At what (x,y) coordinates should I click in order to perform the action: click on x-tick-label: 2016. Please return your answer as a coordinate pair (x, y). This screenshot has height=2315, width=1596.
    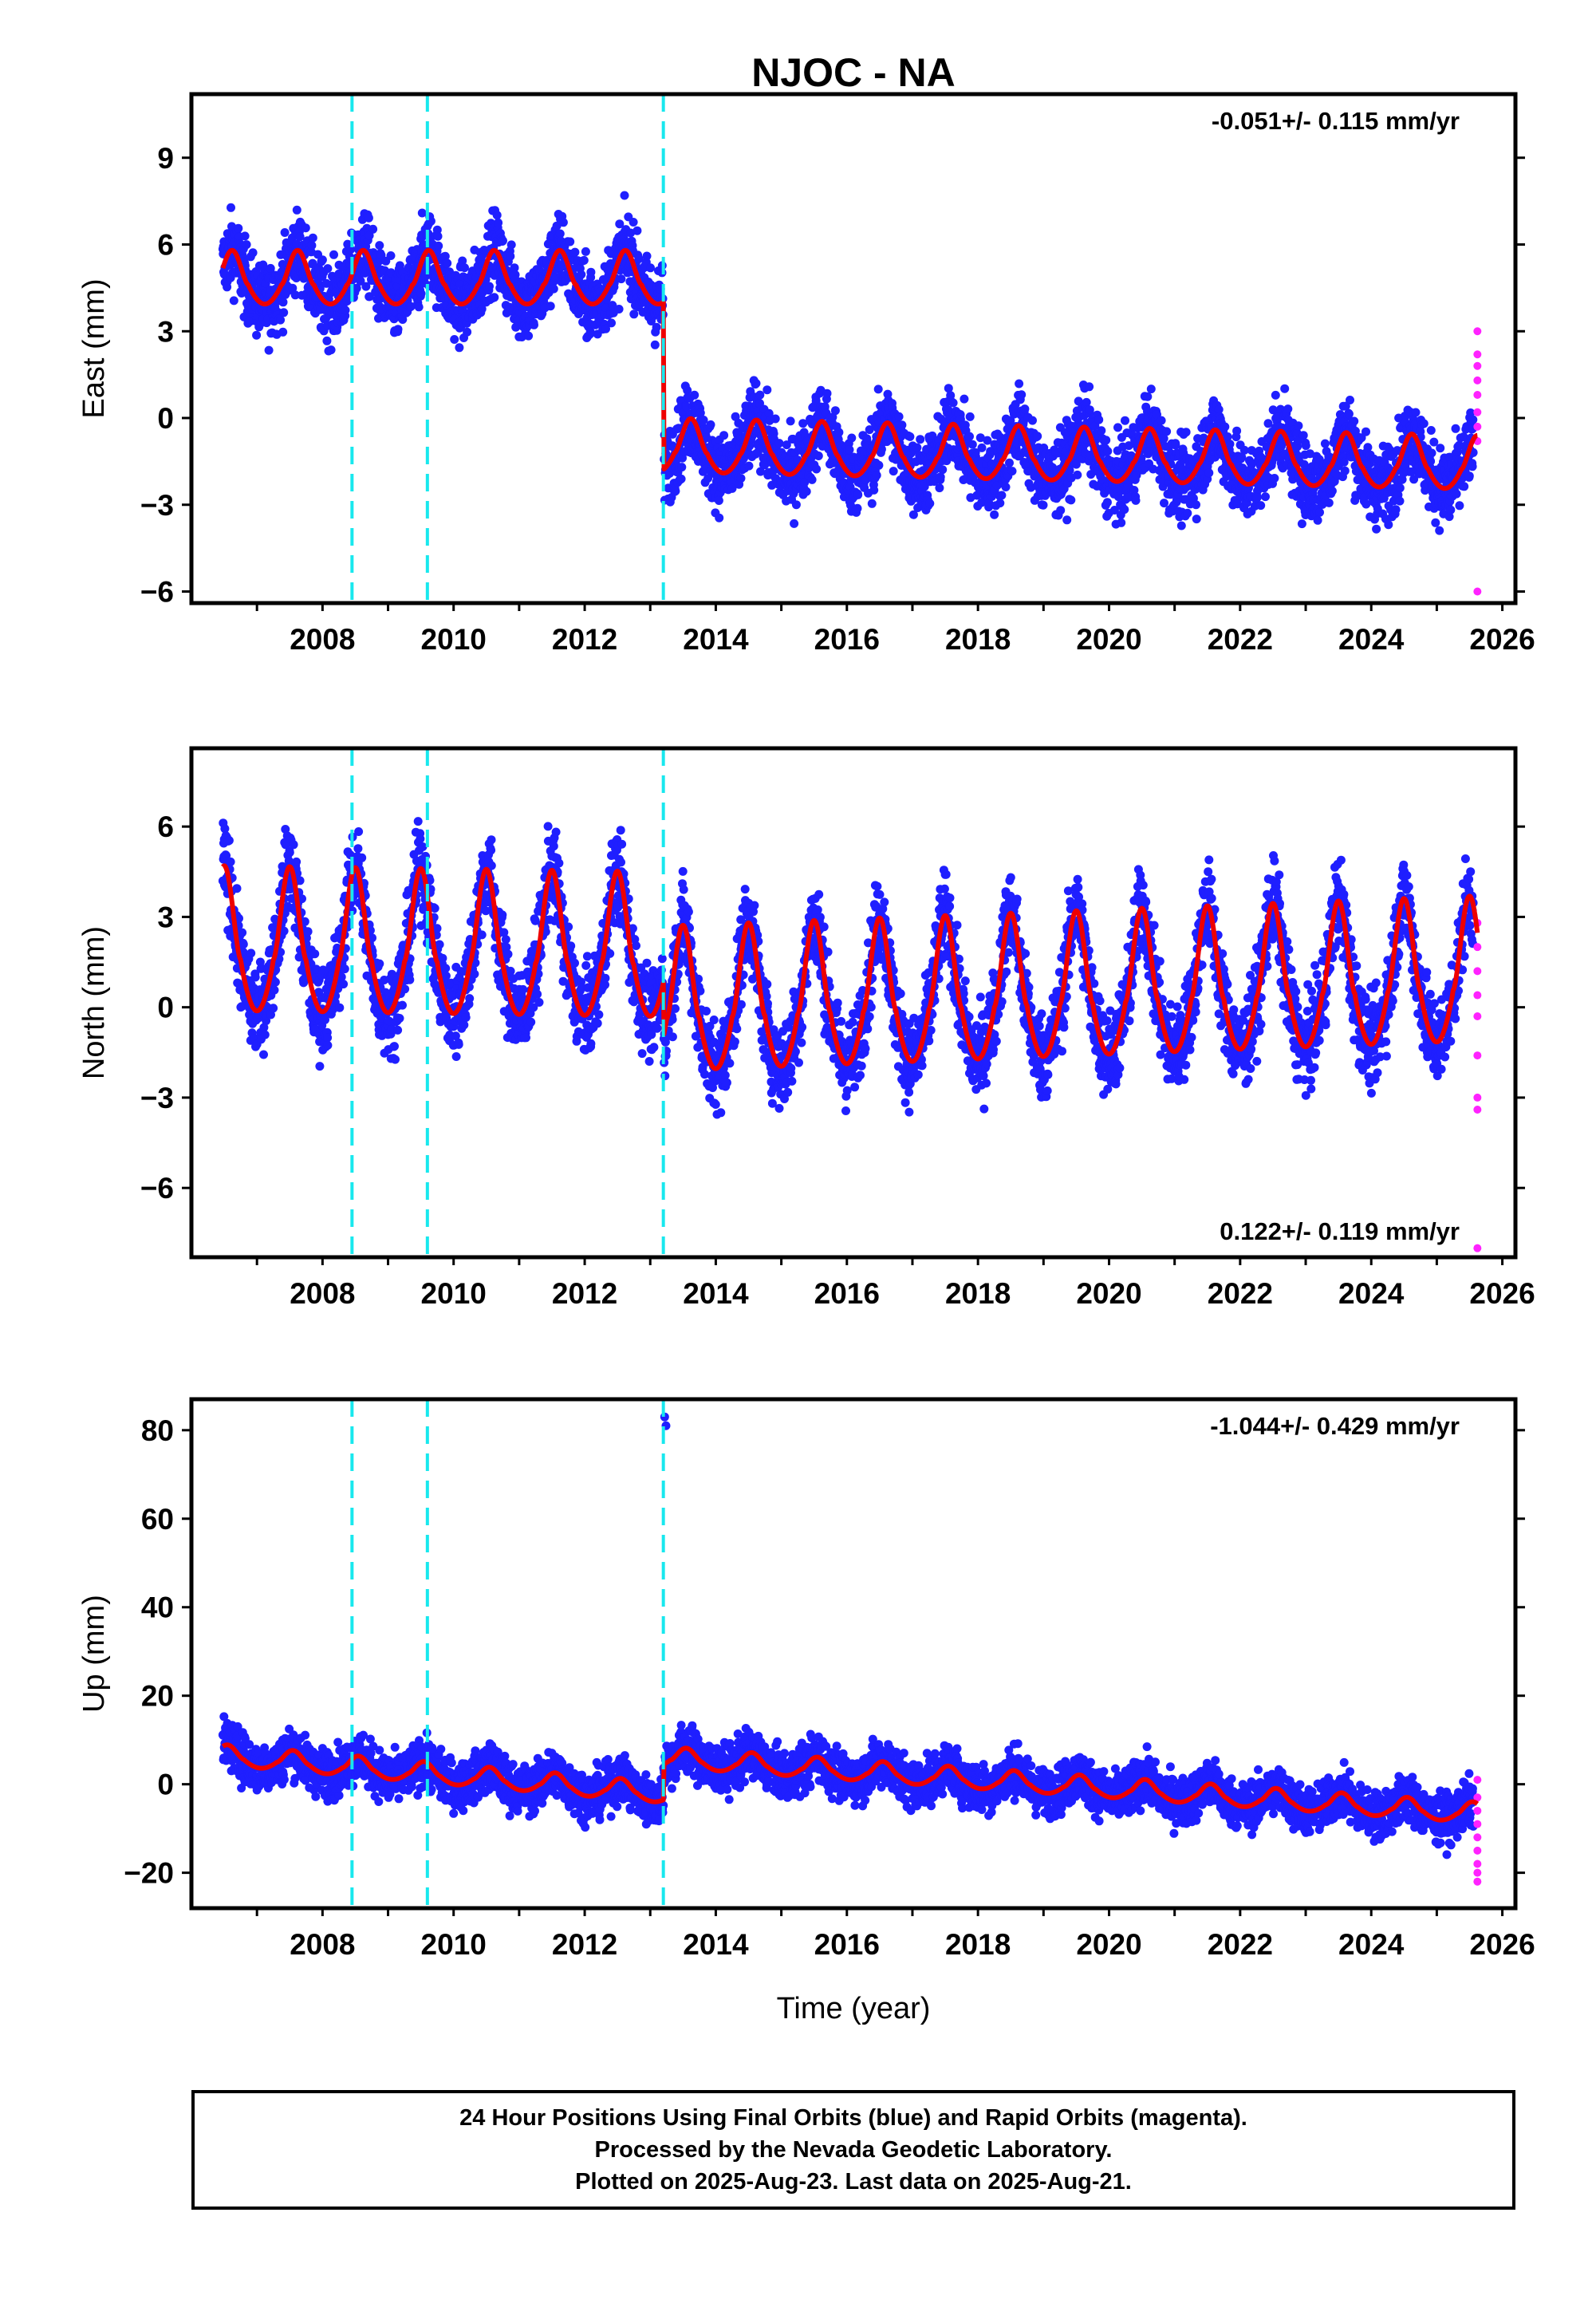
    Looking at the image, I should click on (847, 639).